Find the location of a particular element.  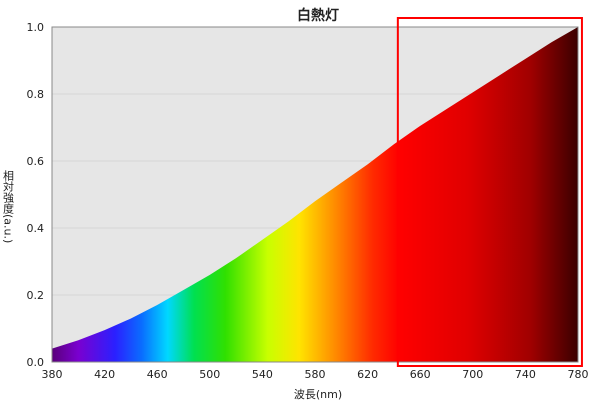

x-tick-label: 660 is located at coordinates (420, 374).